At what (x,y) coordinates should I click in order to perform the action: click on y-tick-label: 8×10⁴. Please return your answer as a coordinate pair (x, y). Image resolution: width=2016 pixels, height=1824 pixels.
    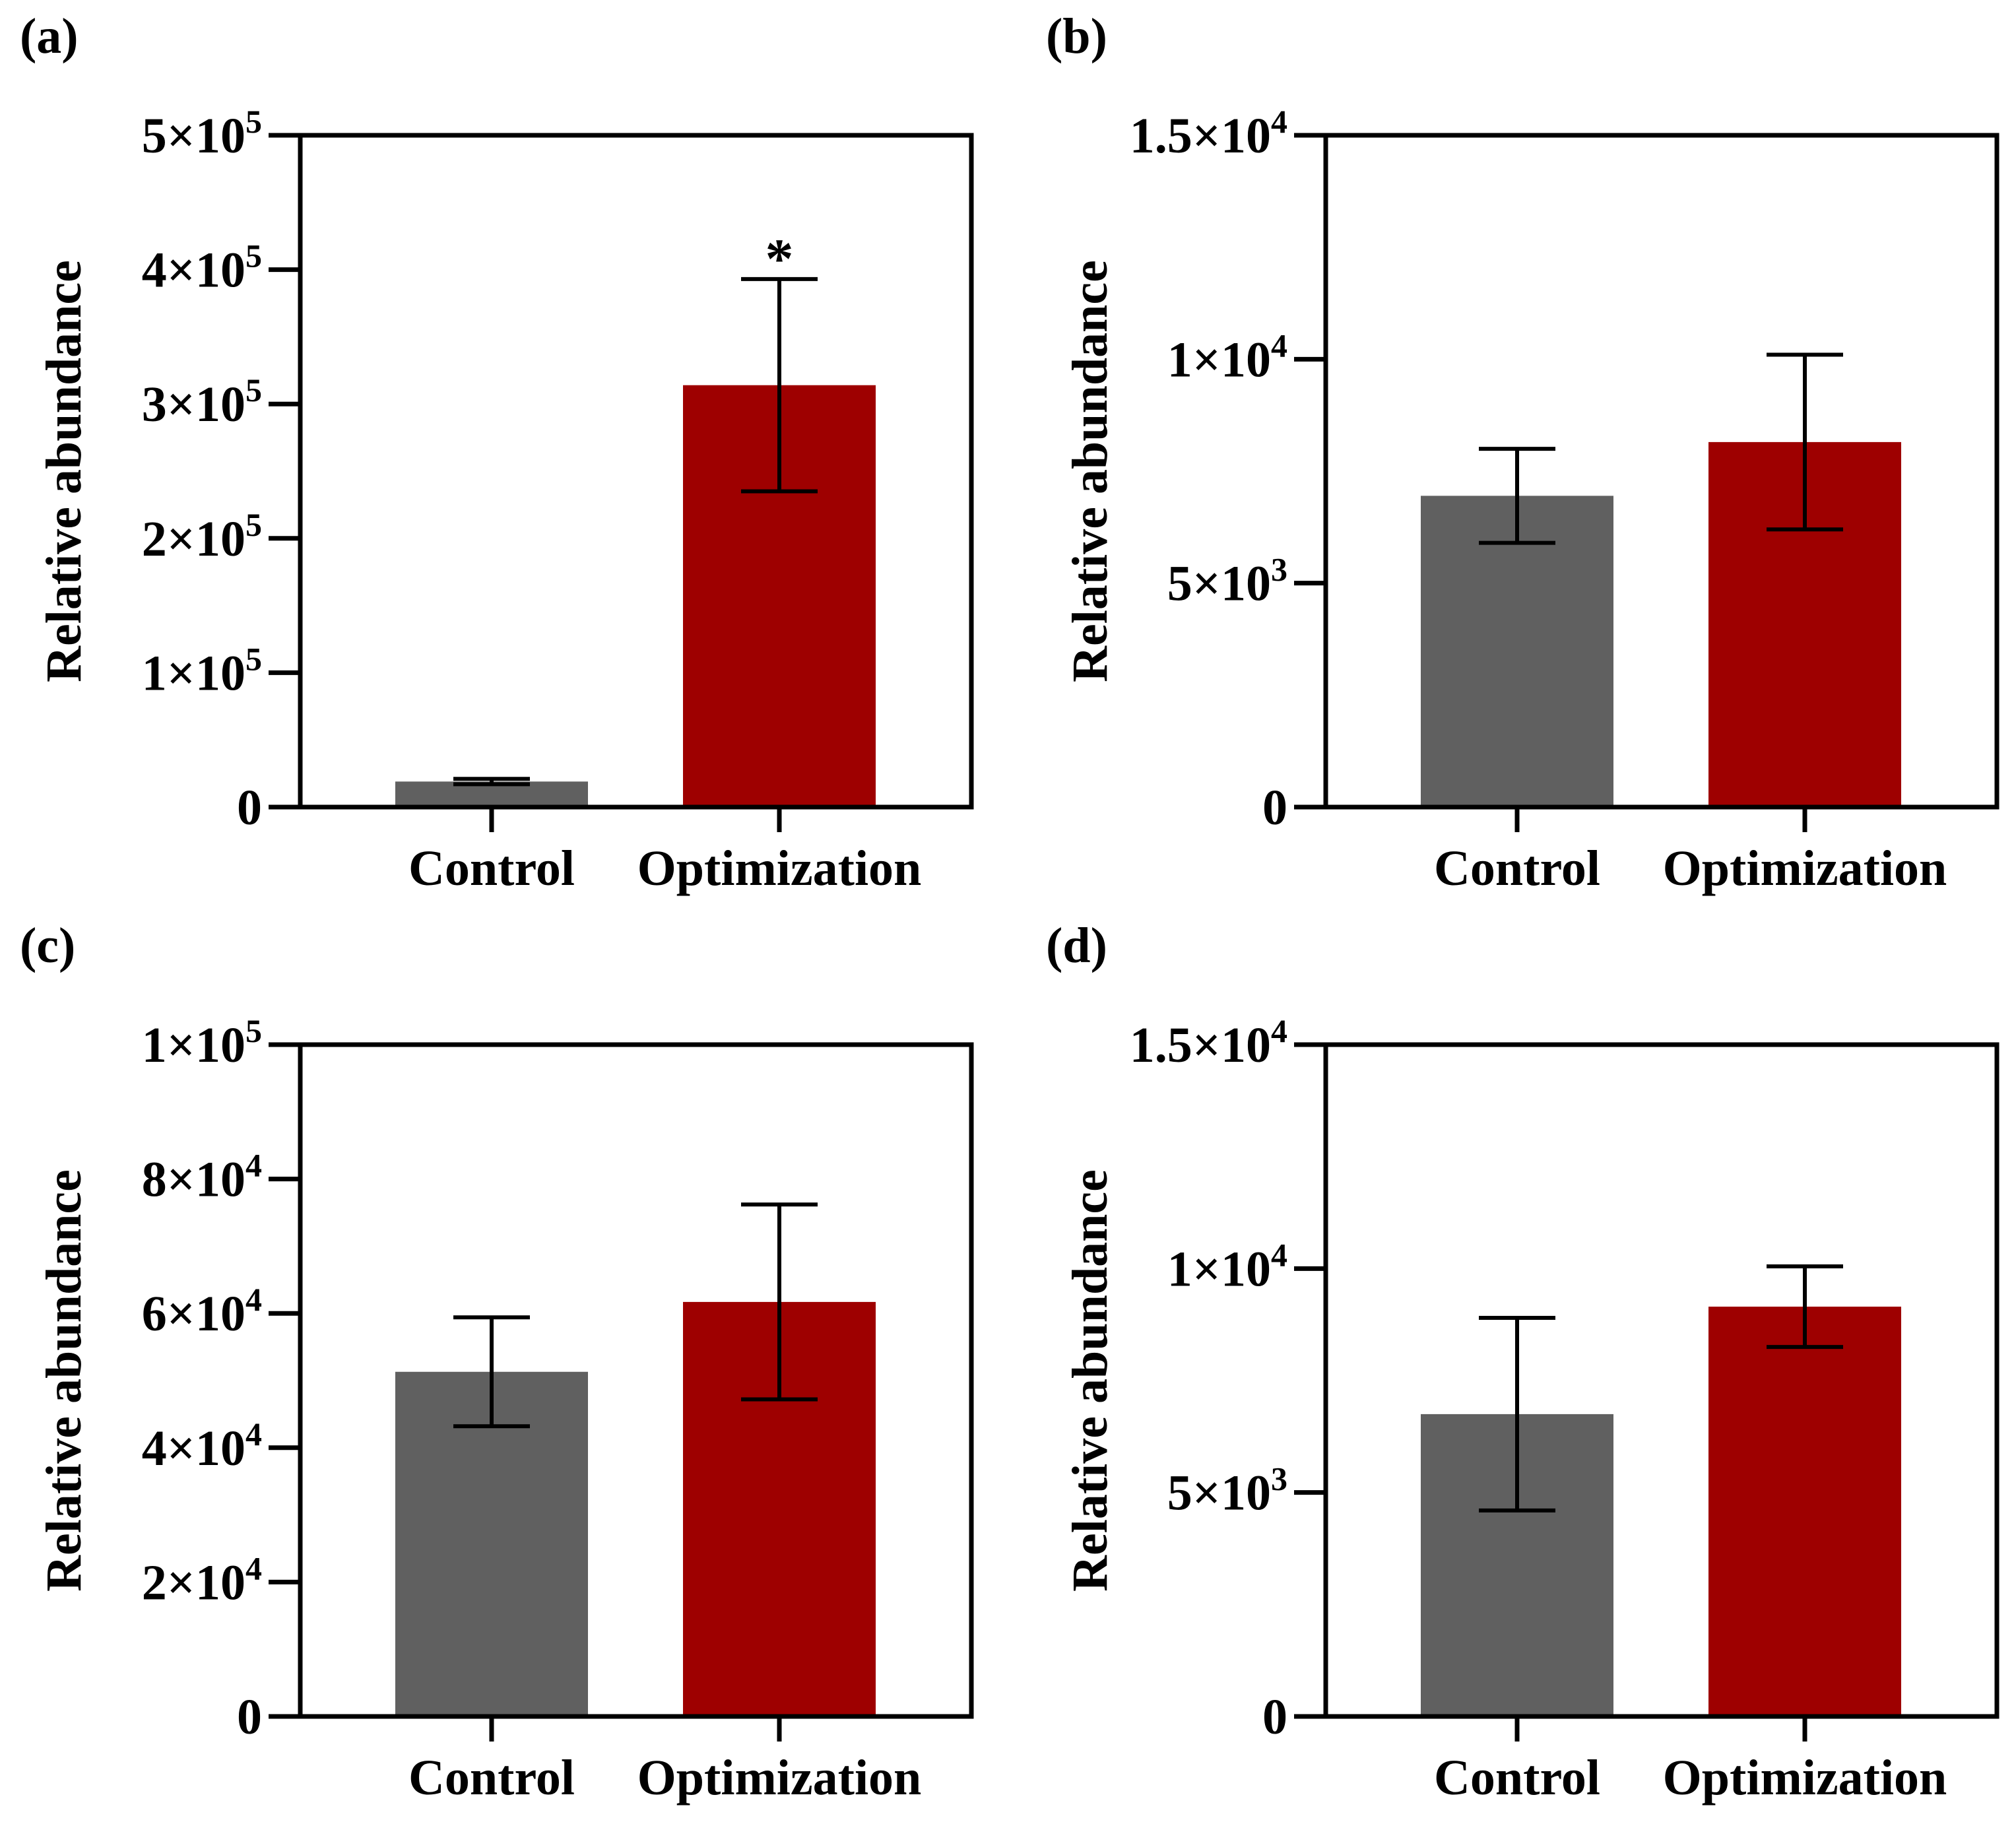
    Looking at the image, I should click on (202, 1177).